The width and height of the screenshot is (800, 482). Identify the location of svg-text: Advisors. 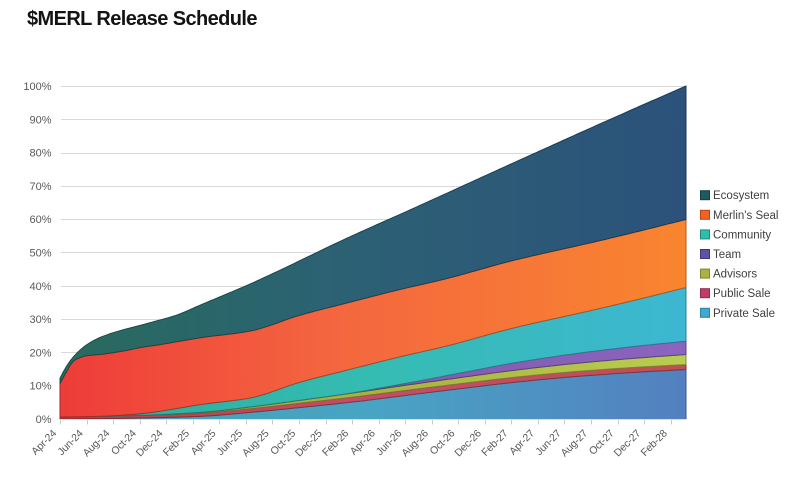
(735, 275).